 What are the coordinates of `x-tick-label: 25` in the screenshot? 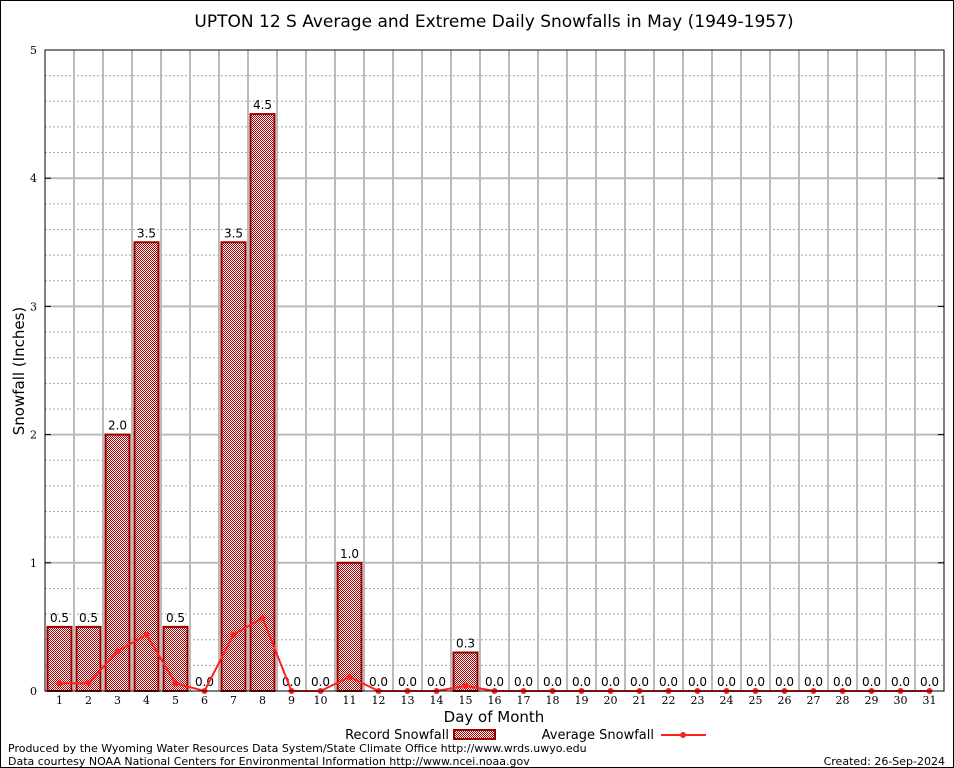 It's located at (756, 700).